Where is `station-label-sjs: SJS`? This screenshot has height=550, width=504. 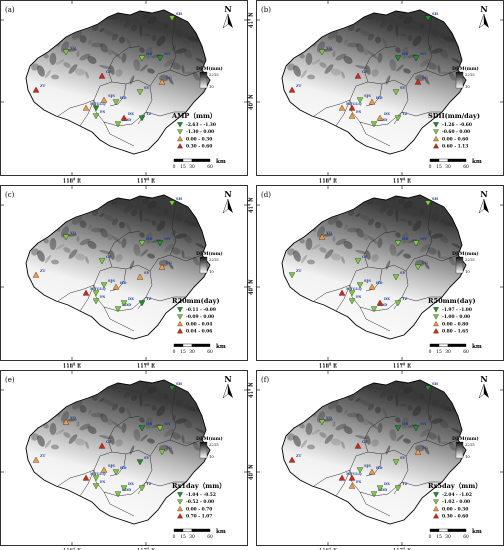
station-label-sjs: SJS is located at coordinates (367, 96).